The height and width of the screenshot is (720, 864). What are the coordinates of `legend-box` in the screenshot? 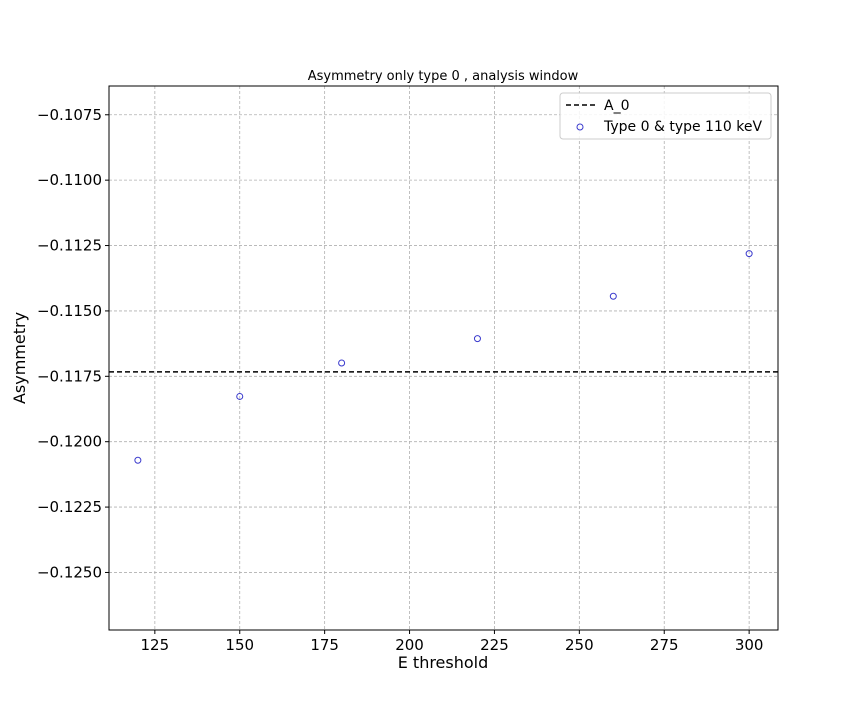 It's located at (665, 116).